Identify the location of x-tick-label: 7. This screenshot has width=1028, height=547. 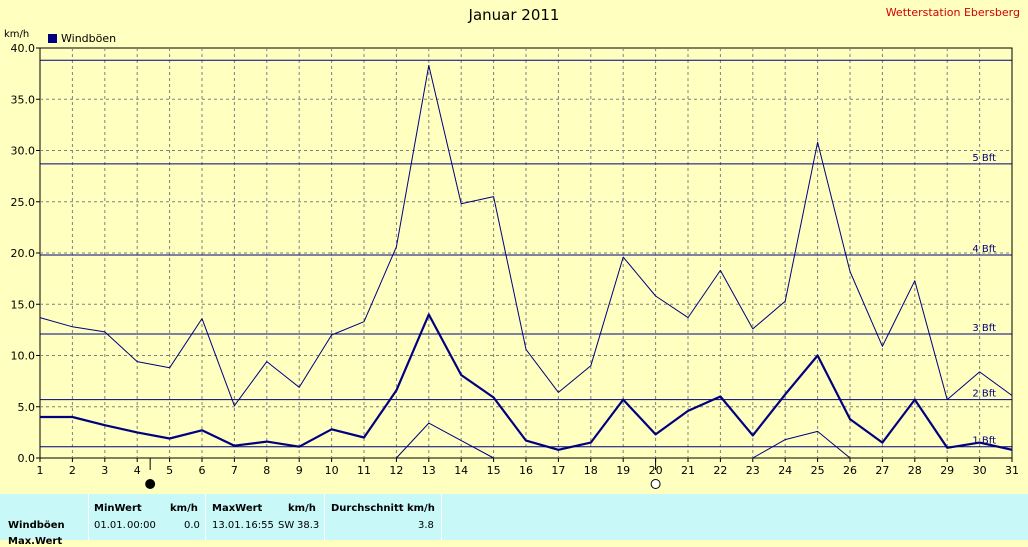
(234, 470).